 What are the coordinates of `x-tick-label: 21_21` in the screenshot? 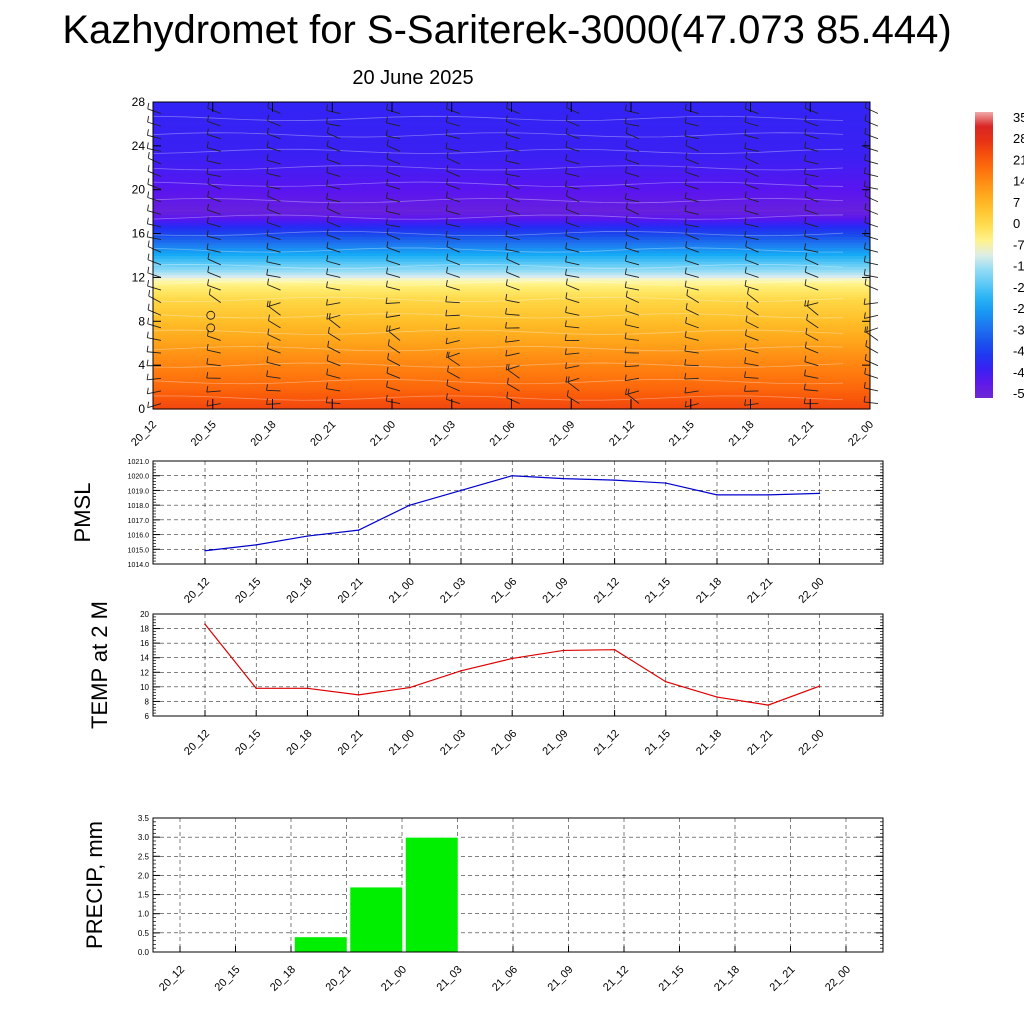 It's located at (801, 434).